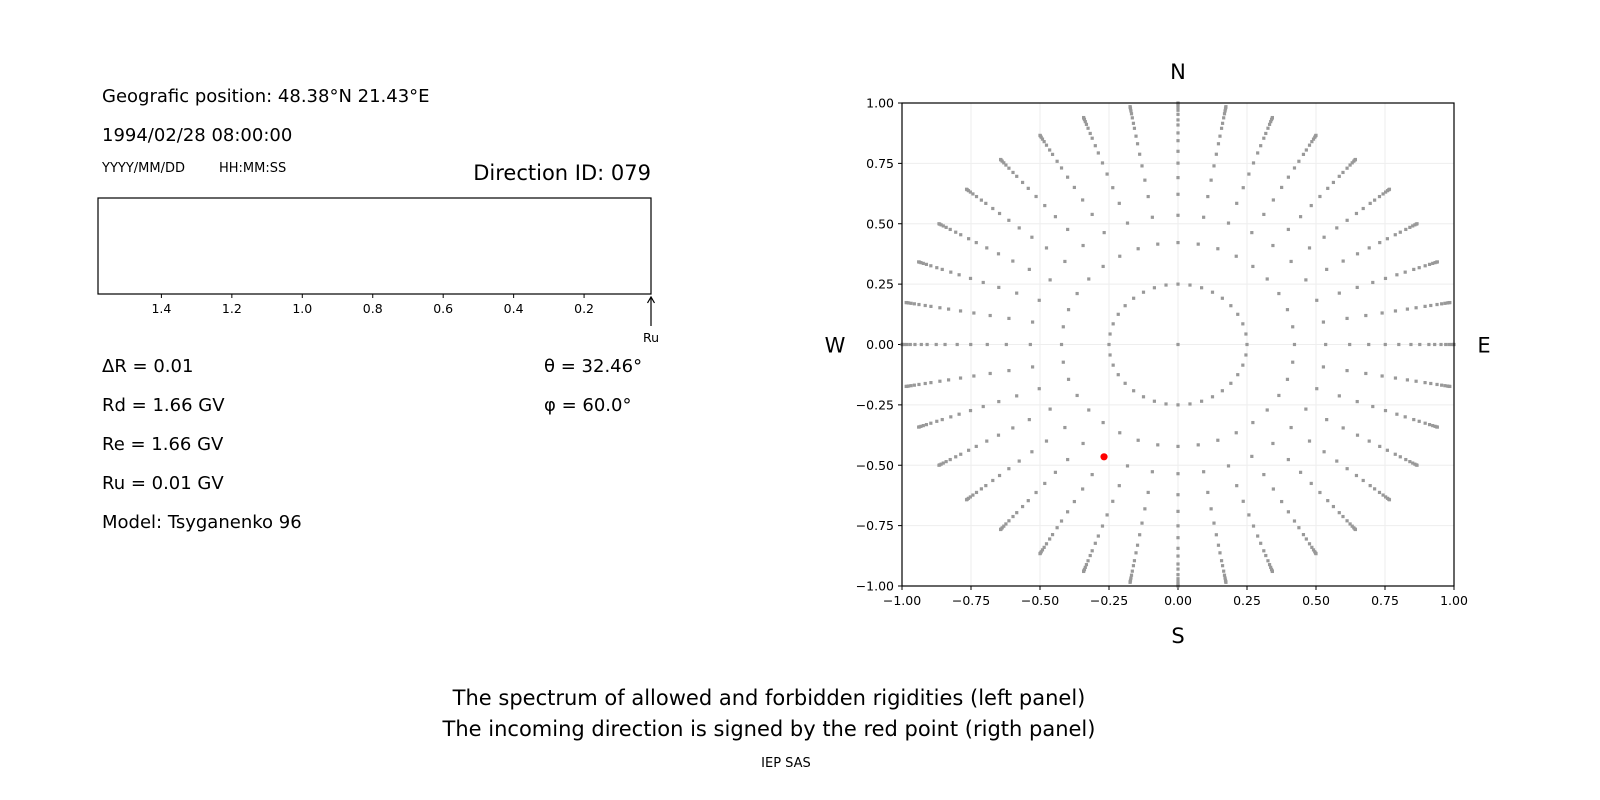 This screenshot has width=1600, height=800. Describe the element at coordinates (163, 405) in the screenshot. I see `rd-value: Rd = 1.66 GV` at that location.